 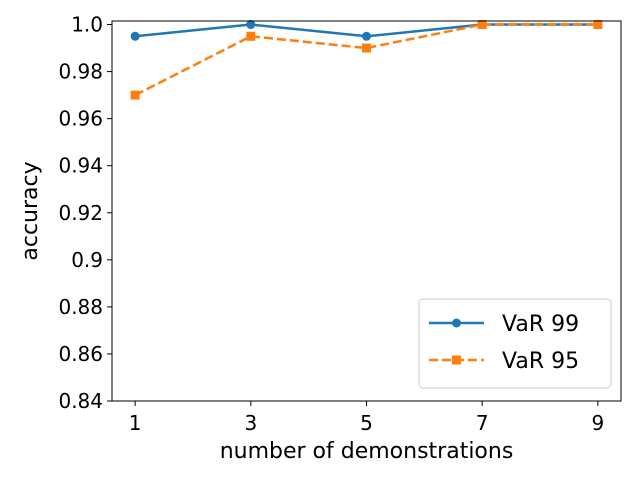 What do you see at coordinates (597, 423) in the screenshot?
I see `x-tick-label: 9` at bounding box center [597, 423].